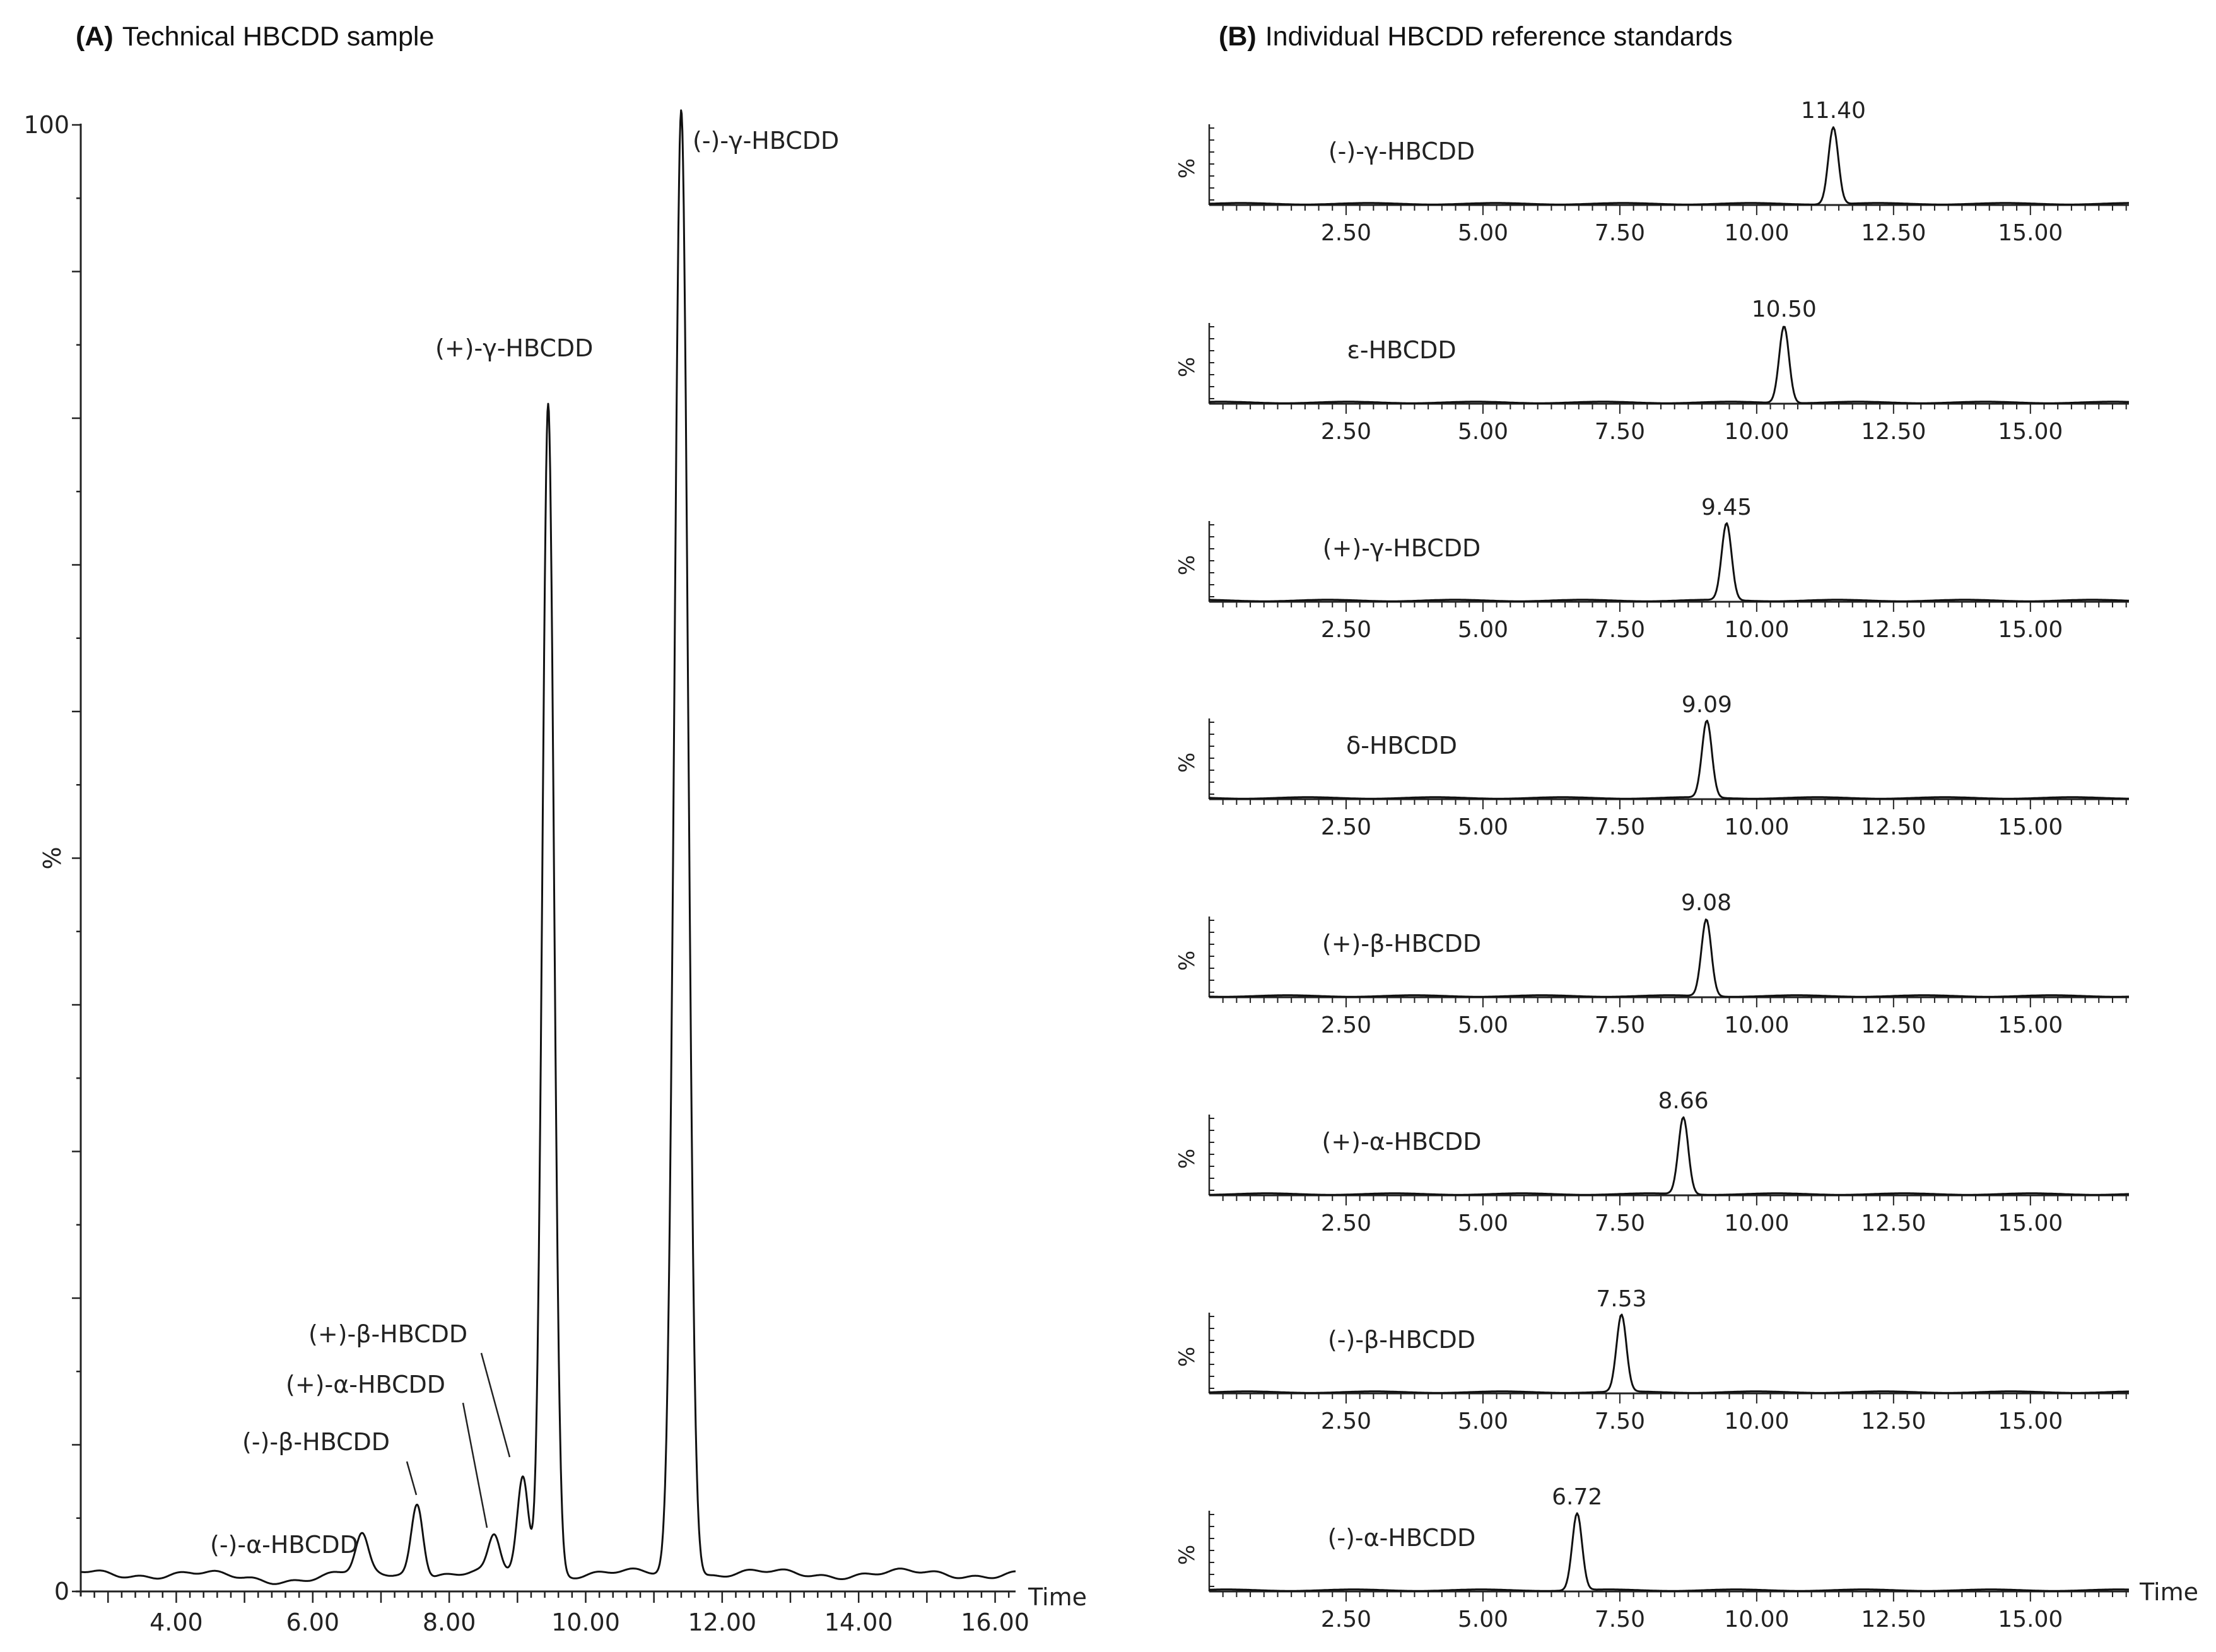  I want to click on panel-b-series-name: (+)-β-HBCDD, so click(1401, 944).